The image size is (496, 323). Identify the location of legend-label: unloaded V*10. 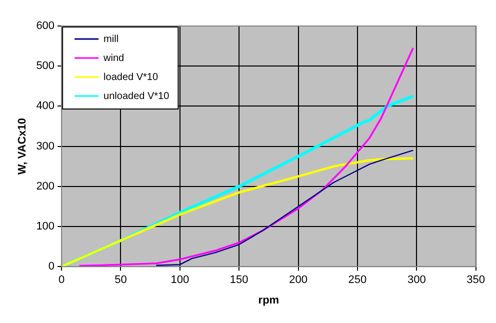
(137, 96).